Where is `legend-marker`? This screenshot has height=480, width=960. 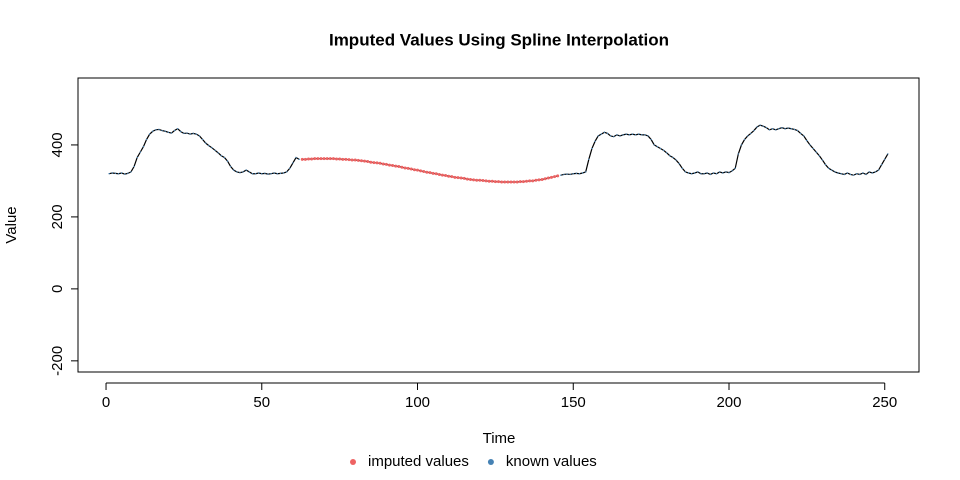
legend-marker is located at coordinates (490, 462).